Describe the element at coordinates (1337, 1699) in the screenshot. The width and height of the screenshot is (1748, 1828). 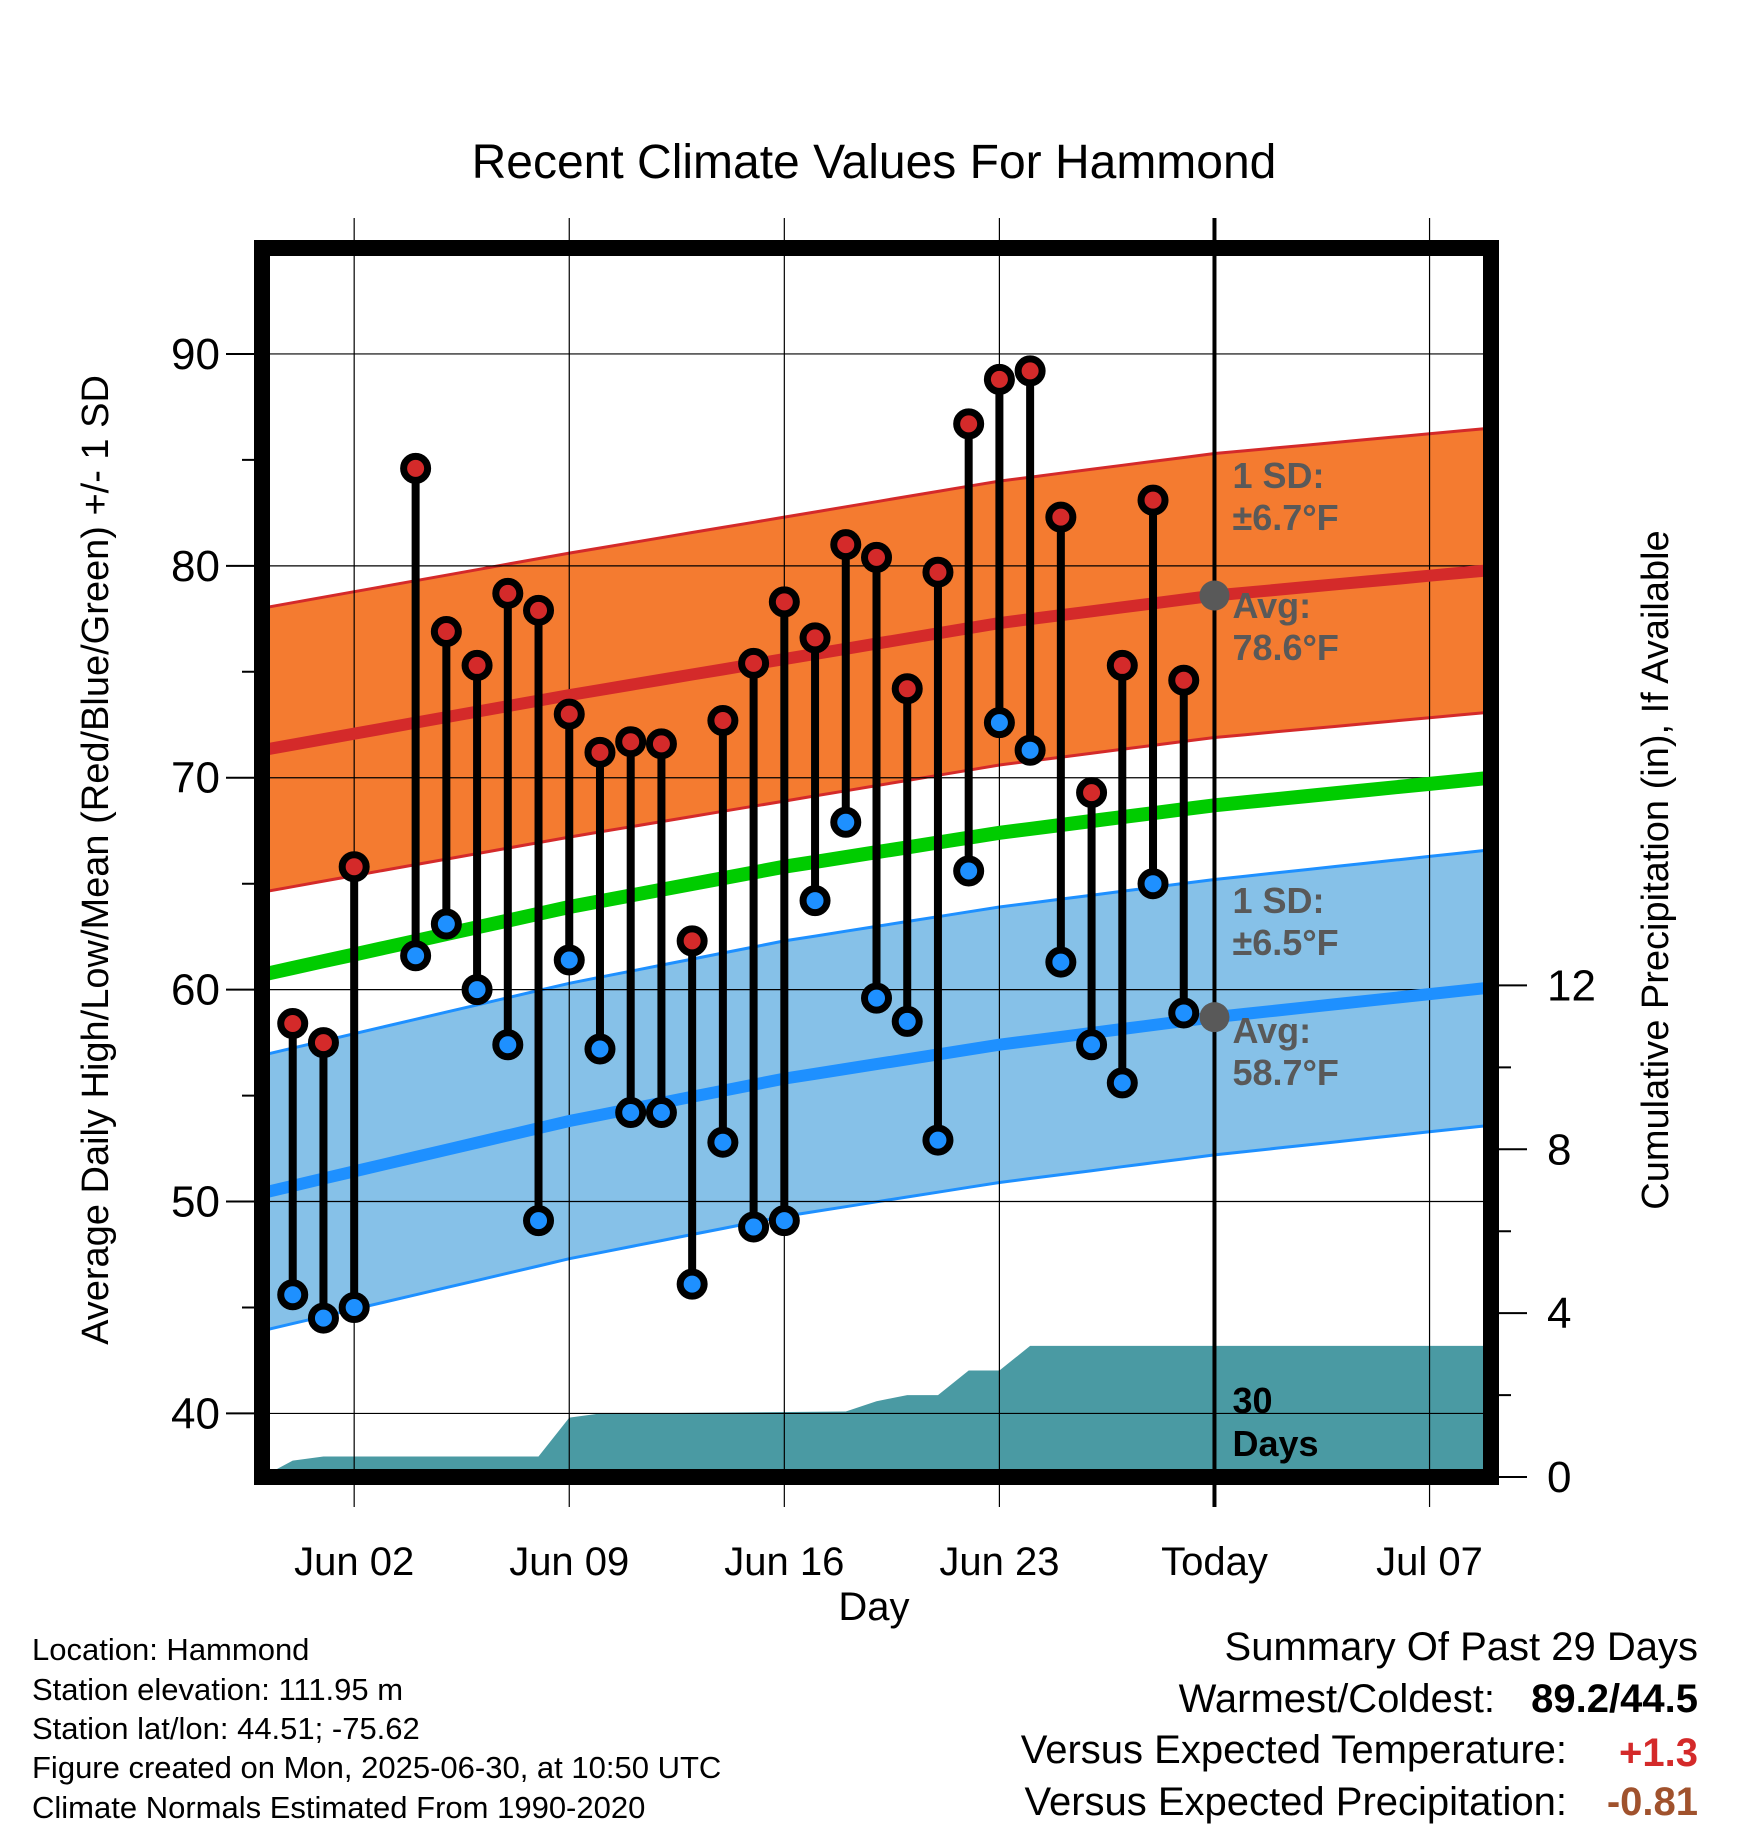
I see `warm-cold-label: Warmest/Coldest:` at that location.